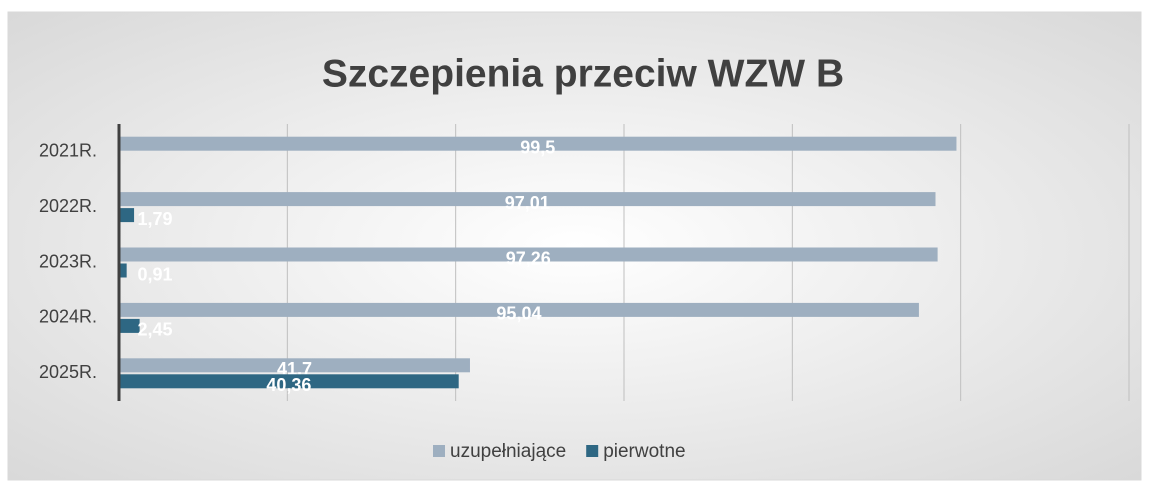  Describe the element at coordinates (537, 147) in the screenshot. I see `data-label: 99,5` at that location.